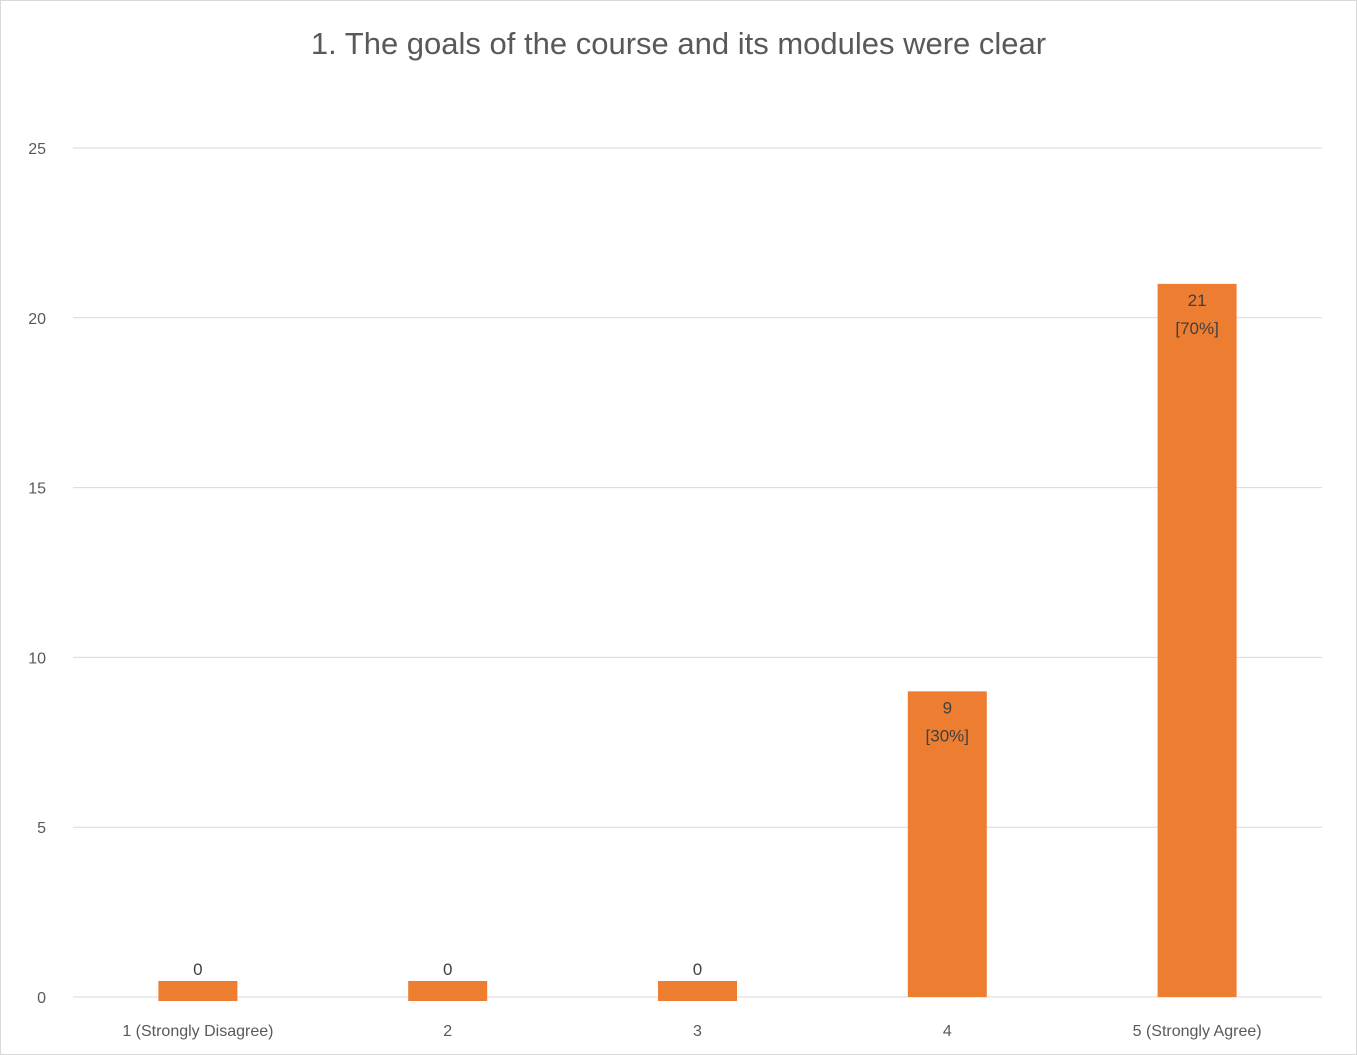 This screenshot has width=1357, height=1055. What do you see at coordinates (697, 1031) in the screenshot?
I see `x-tick-label: 3` at bounding box center [697, 1031].